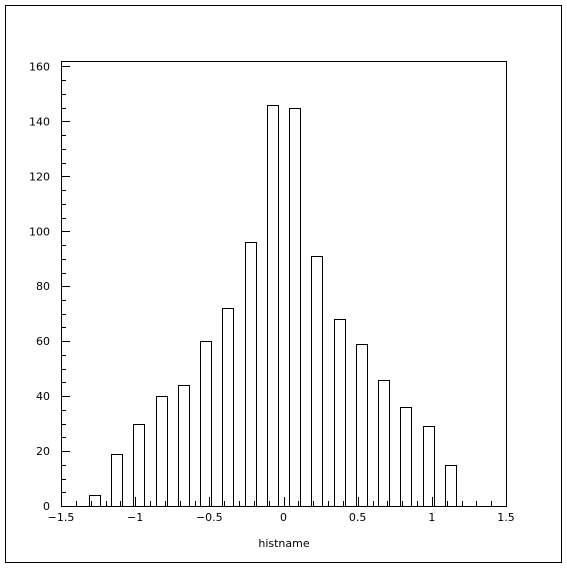 This screenshot has height=568, width=567. What do you see at coordinates (43, 396) in the screenshot?
I see `y-tick-label: 40` at bounding box center [43, 396].